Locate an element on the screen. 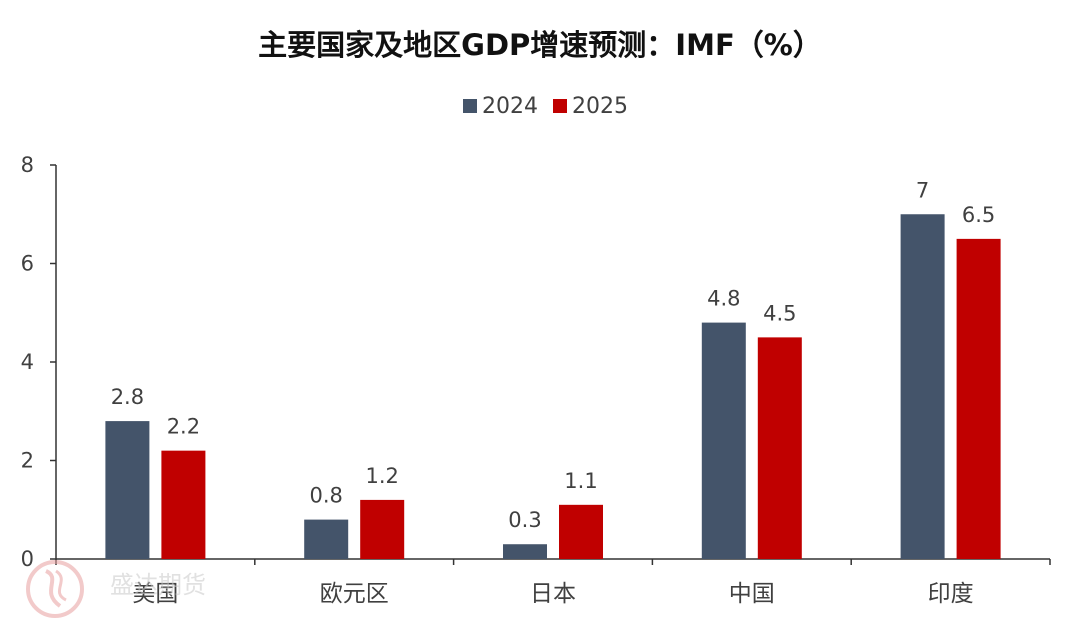  chart-title: 主要国家及地区GDP增速预测：IMF（%） is located at coordinates (540, 45).